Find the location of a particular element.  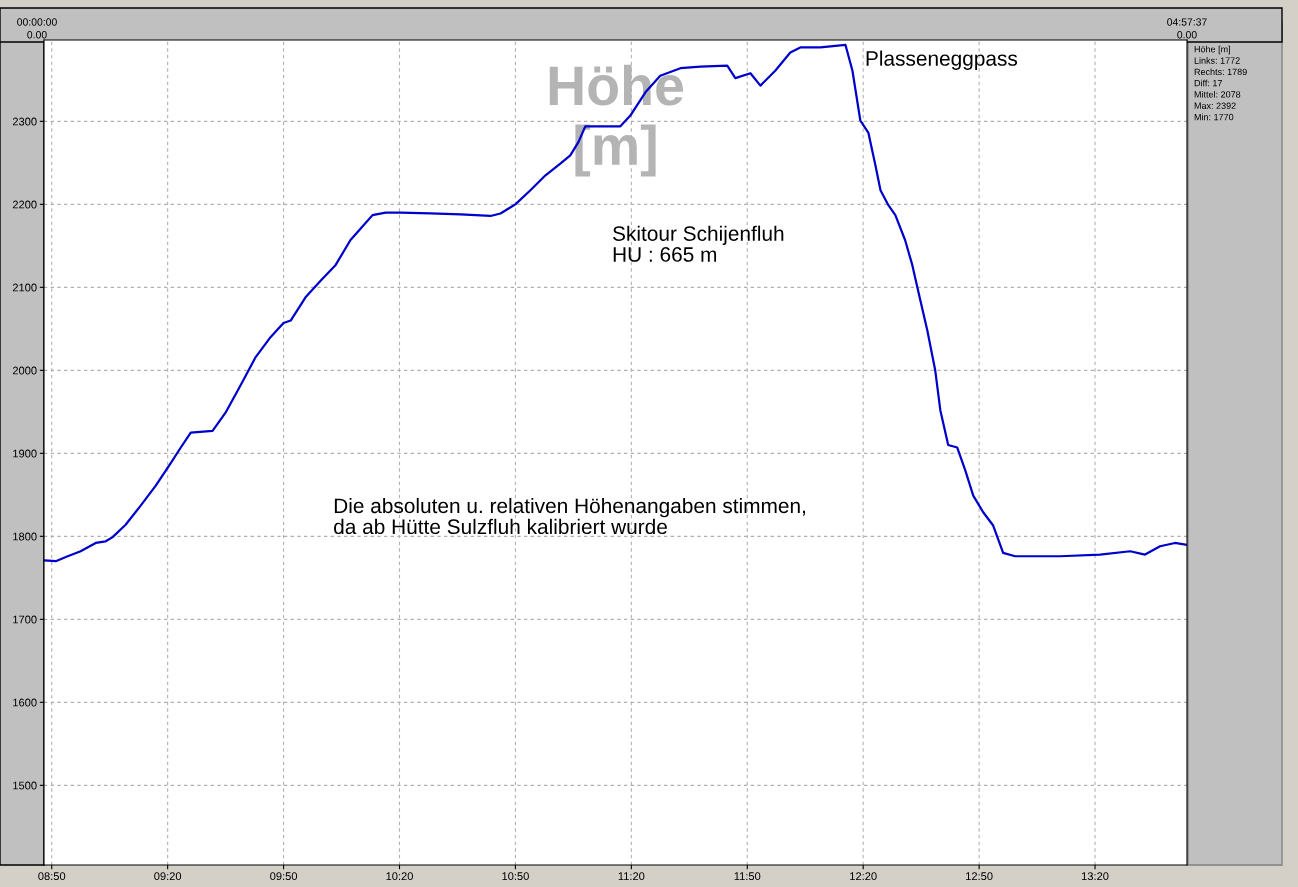

text: Rechts: 1789 is located at coordinates (1220, 72).